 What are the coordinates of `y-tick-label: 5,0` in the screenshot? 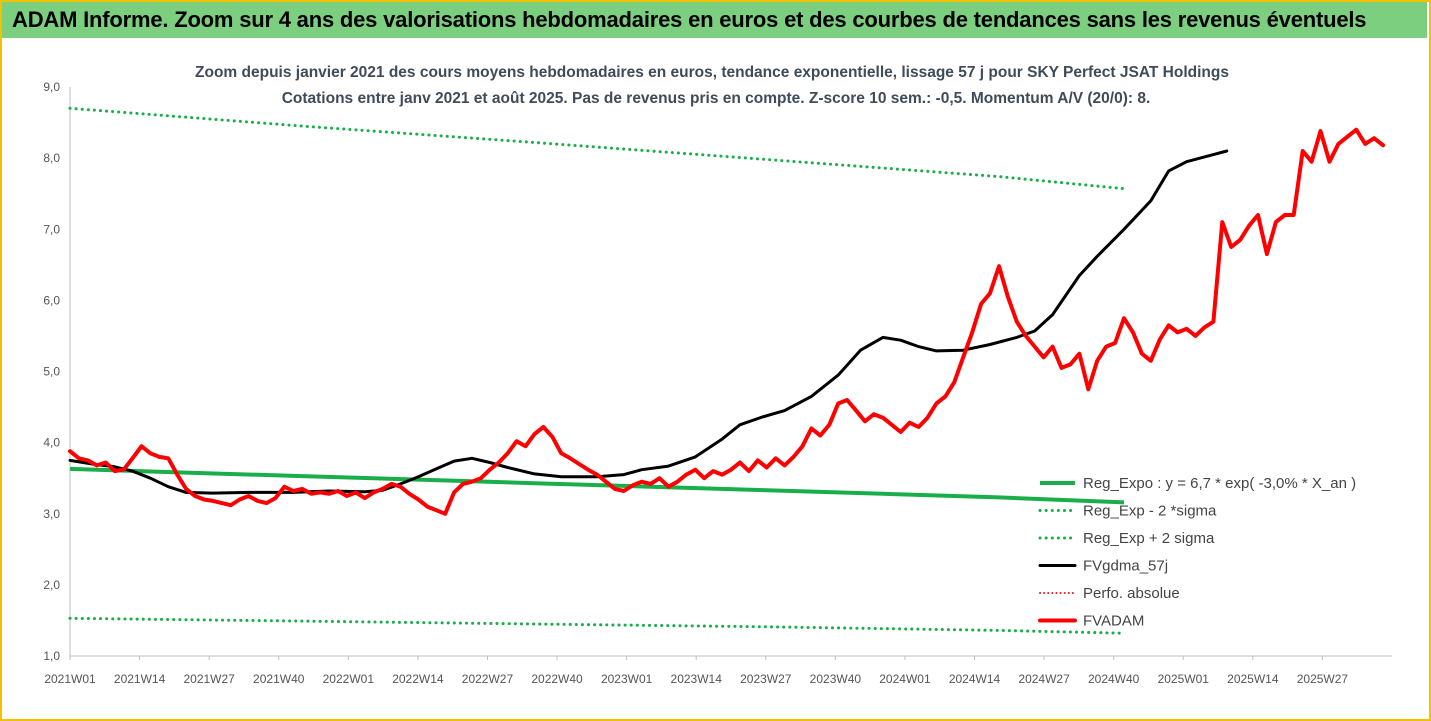 It's located at (51, 372).